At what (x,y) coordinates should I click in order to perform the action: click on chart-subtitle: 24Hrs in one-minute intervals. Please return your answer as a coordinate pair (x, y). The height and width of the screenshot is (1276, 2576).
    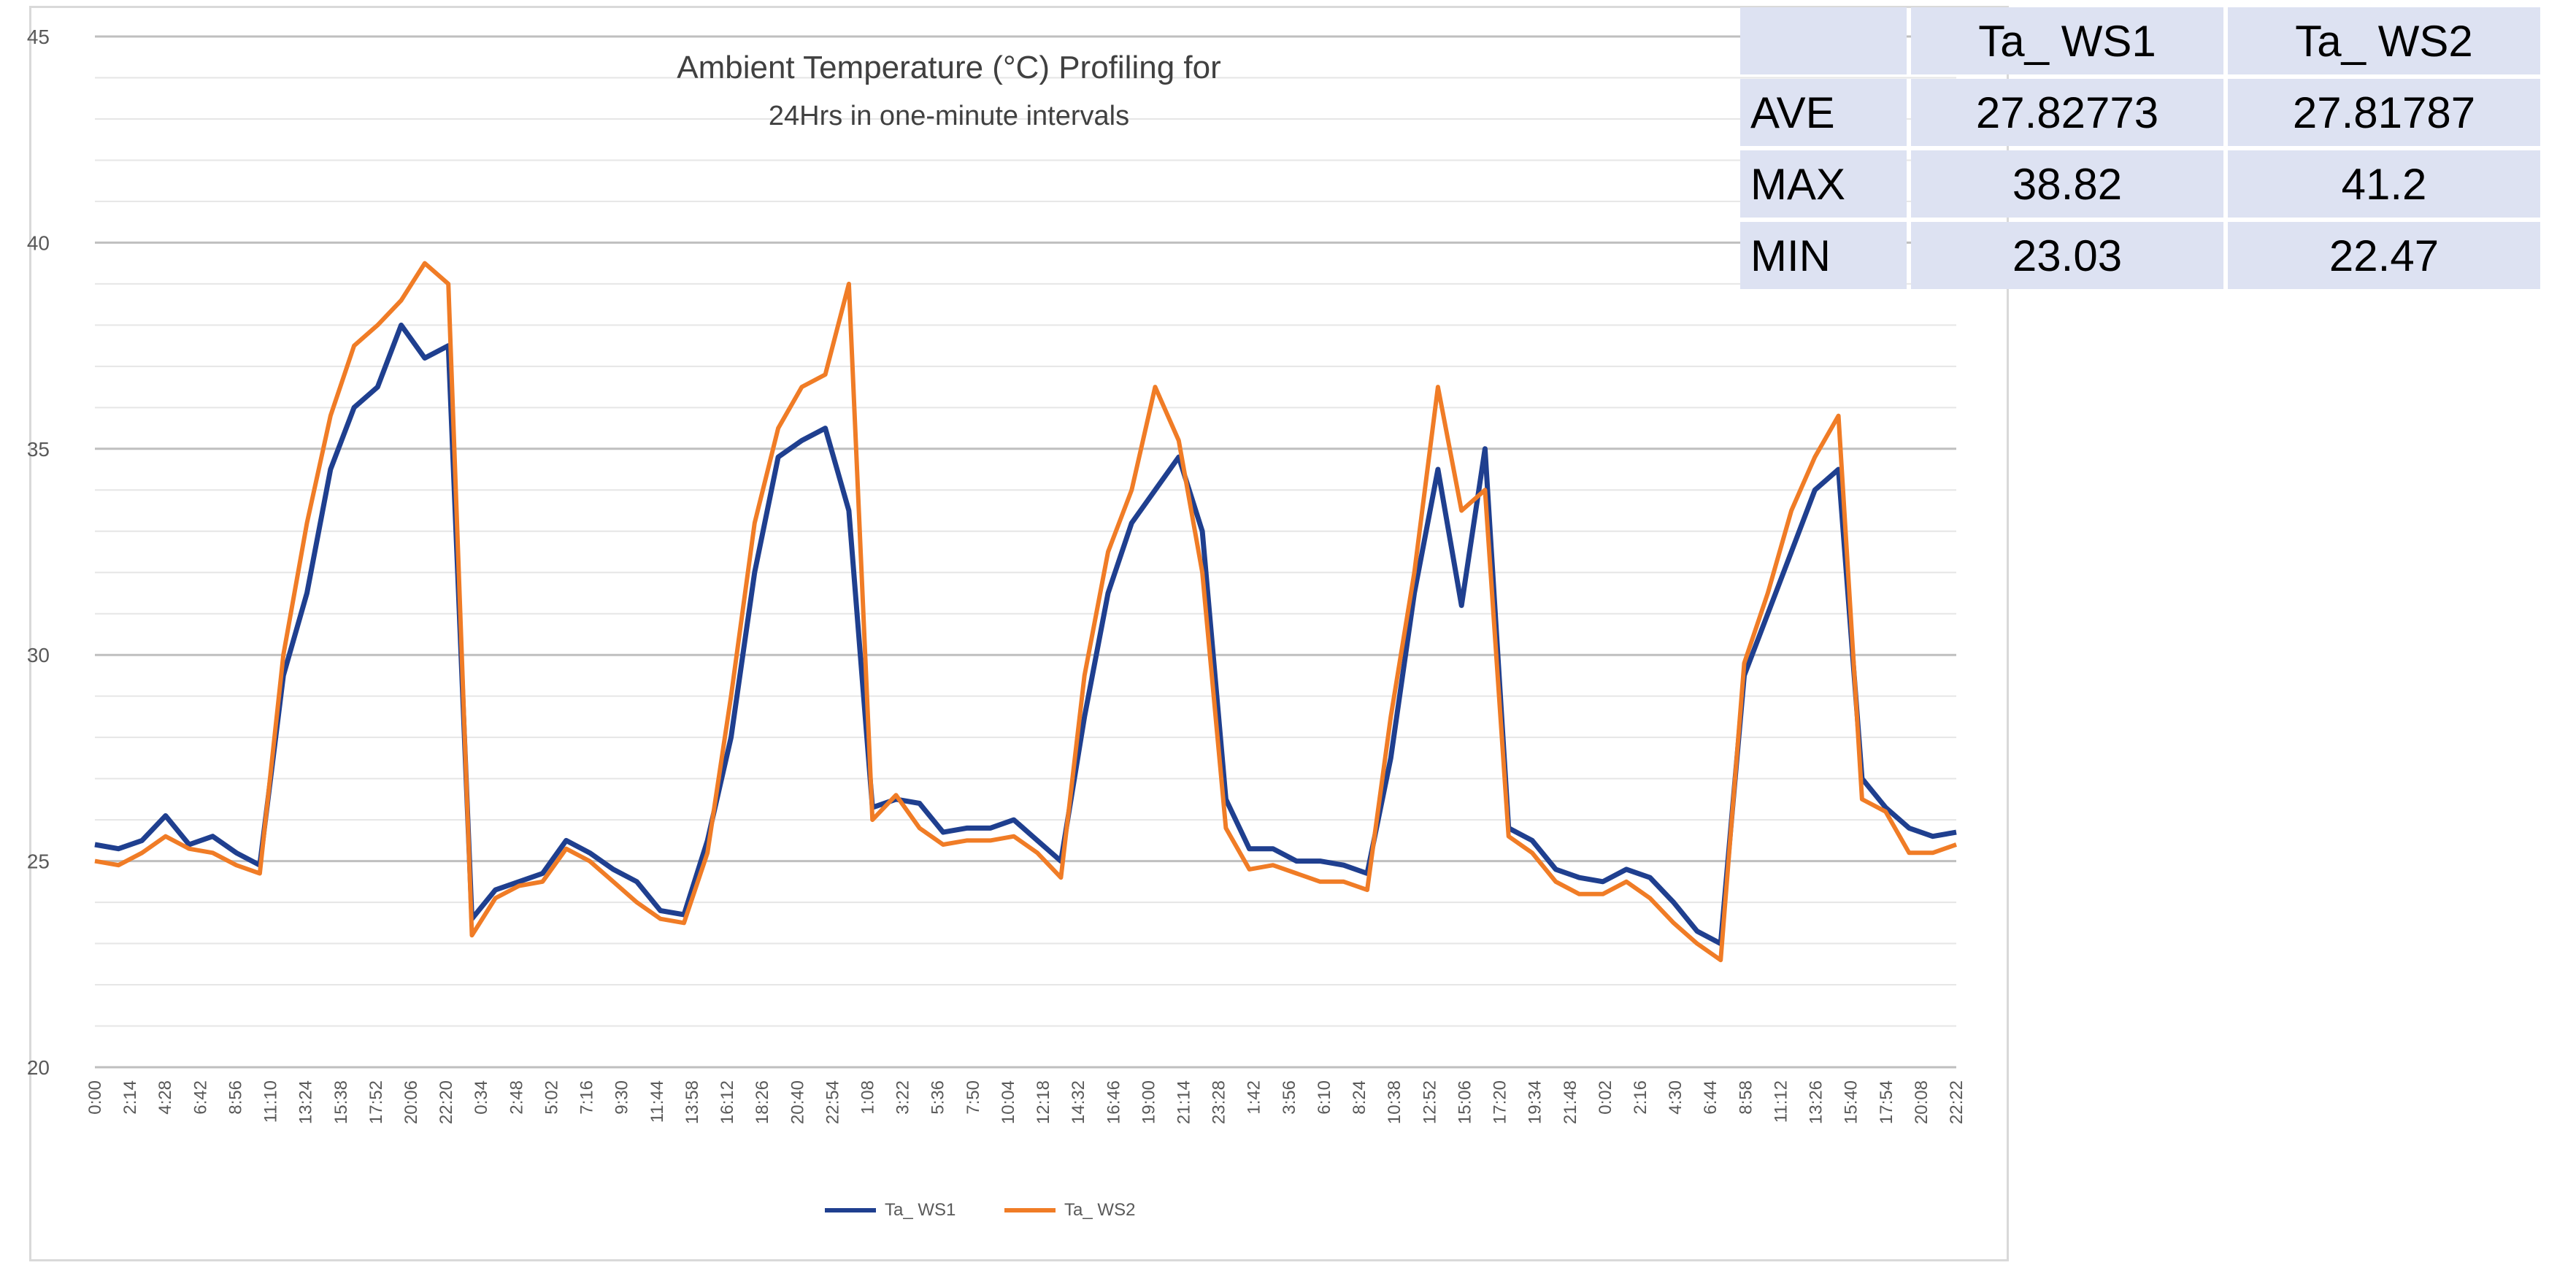
    Looking at the image, I should click on (949, 116).